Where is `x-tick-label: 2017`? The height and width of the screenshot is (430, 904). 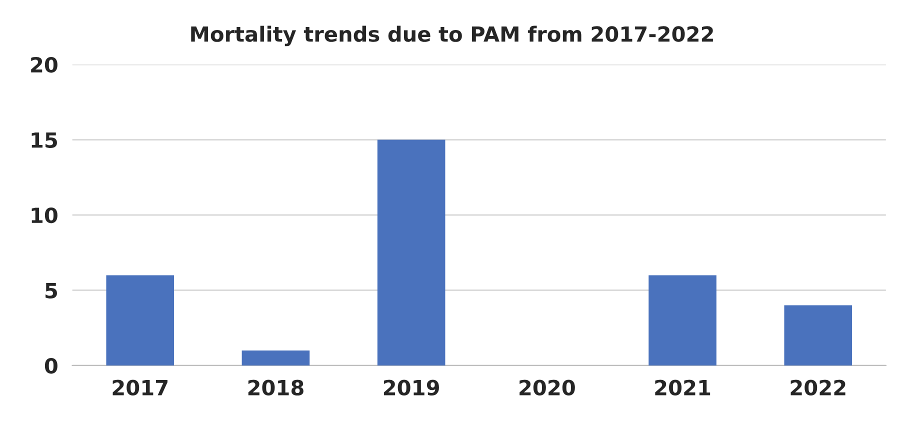 x-tick-label: 2017 is located at coordinates (140, 388).